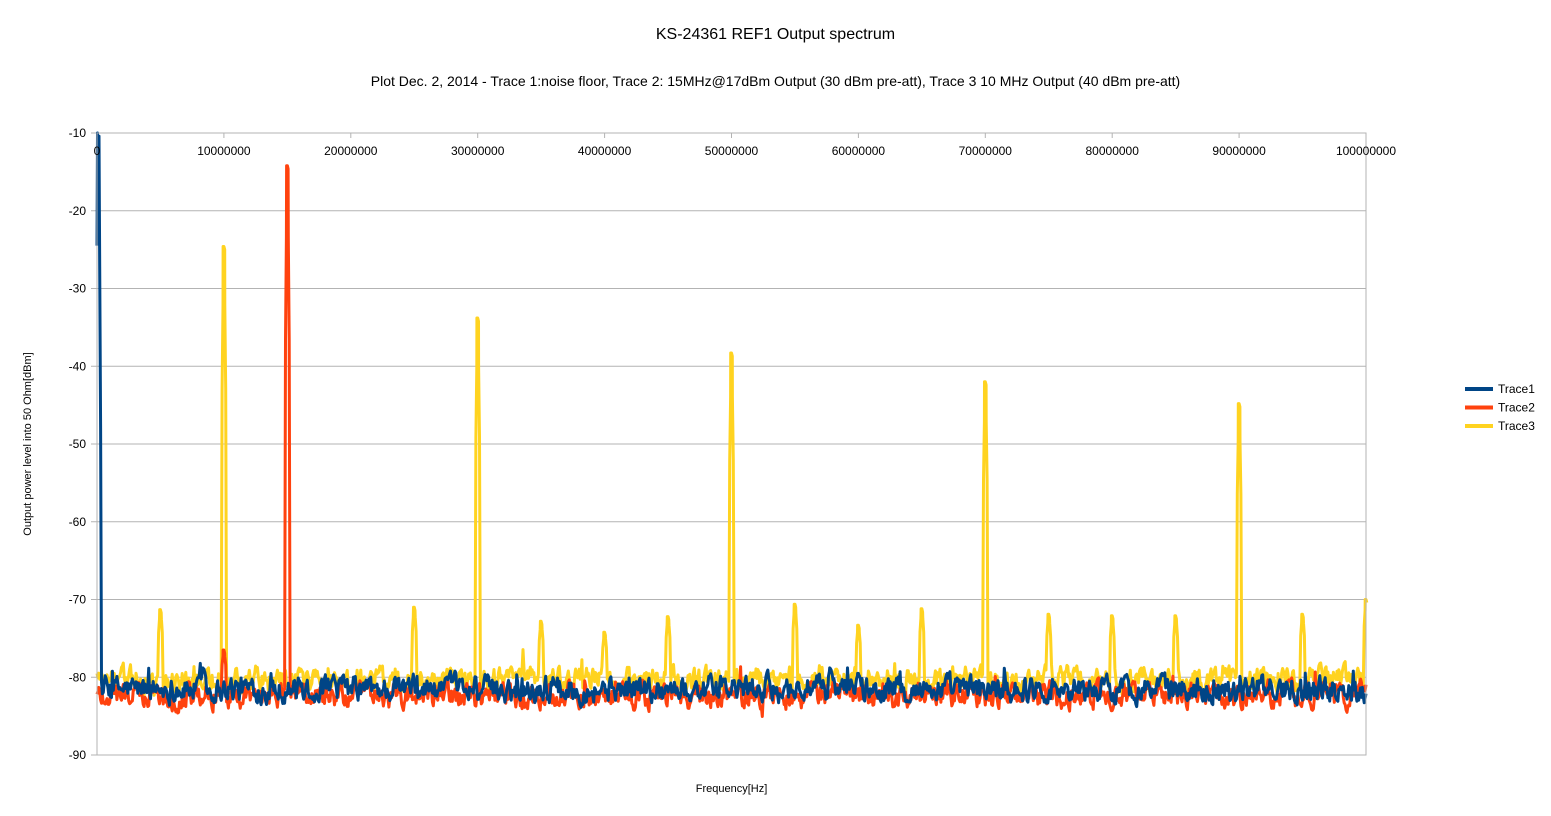  Describe the element at coordinates (732, 151) in the screenshot. I see `x-tick-label: 50000000` at that location.